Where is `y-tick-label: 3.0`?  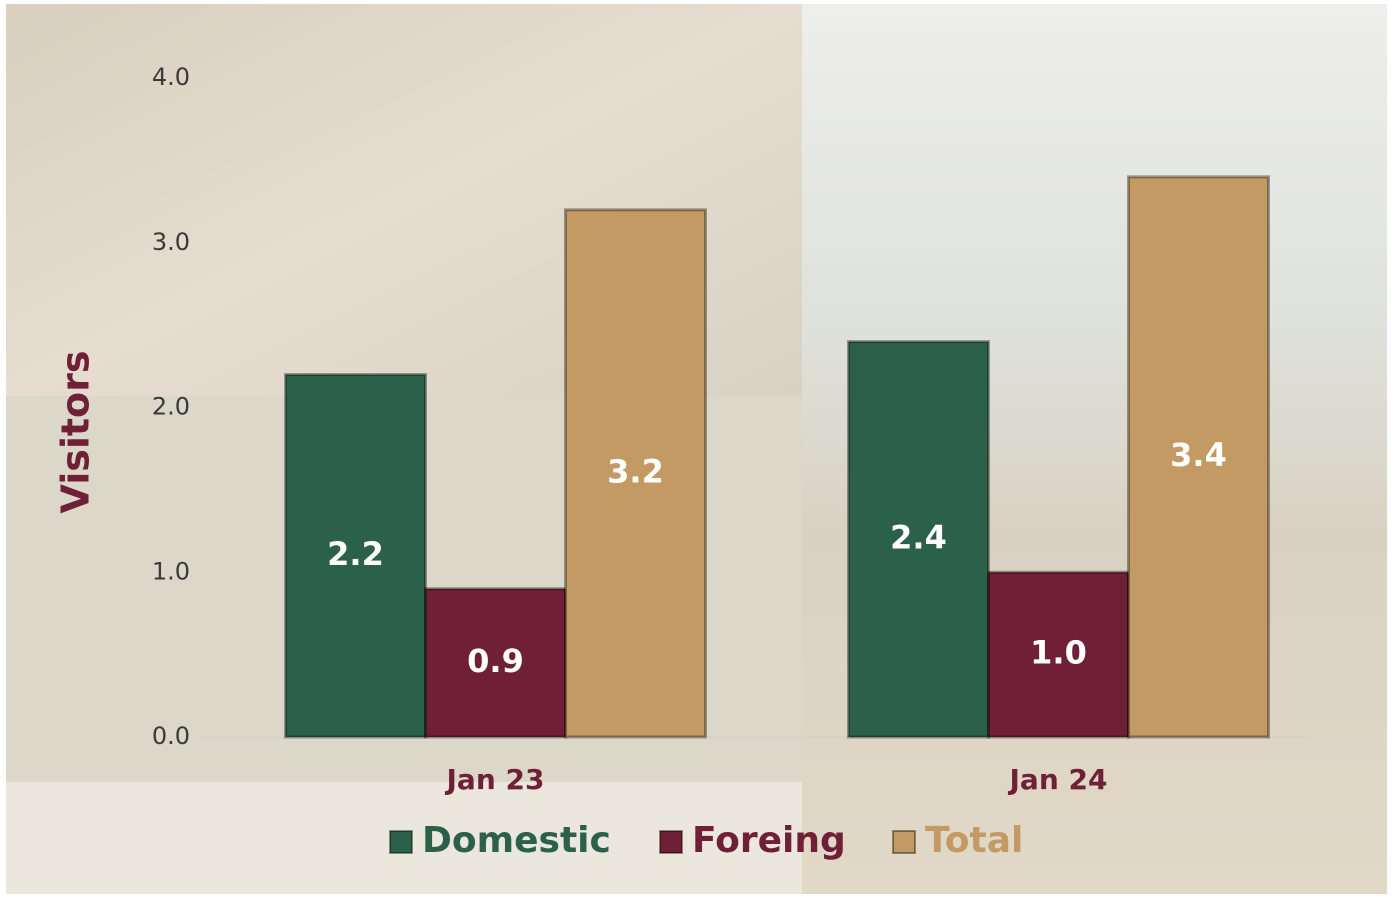
y-tick-label: 3.0 is located at coordinates (171, 242).